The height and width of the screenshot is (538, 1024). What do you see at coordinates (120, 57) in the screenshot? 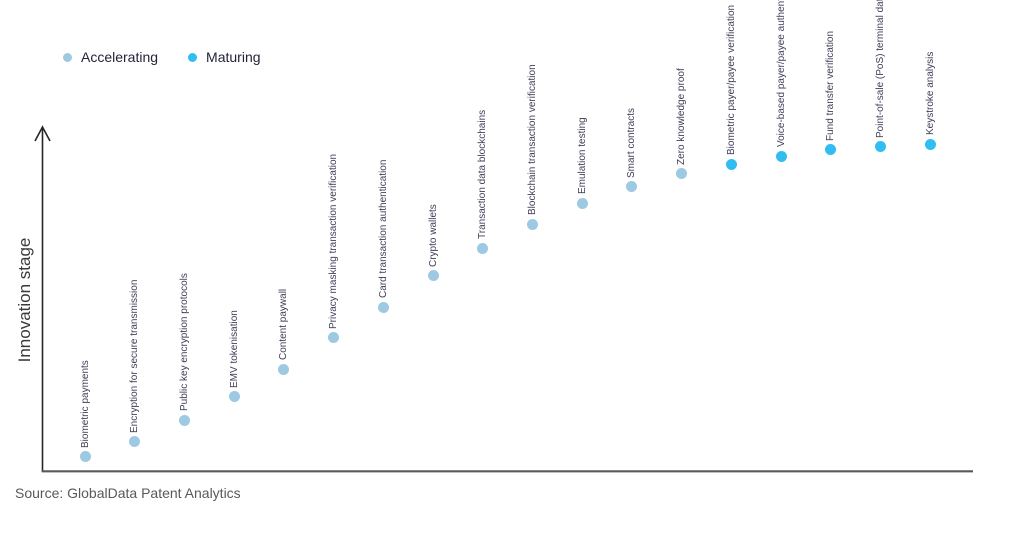
I see `legend-label-accelerating: Accelerating` at bounding box center [120, 57].